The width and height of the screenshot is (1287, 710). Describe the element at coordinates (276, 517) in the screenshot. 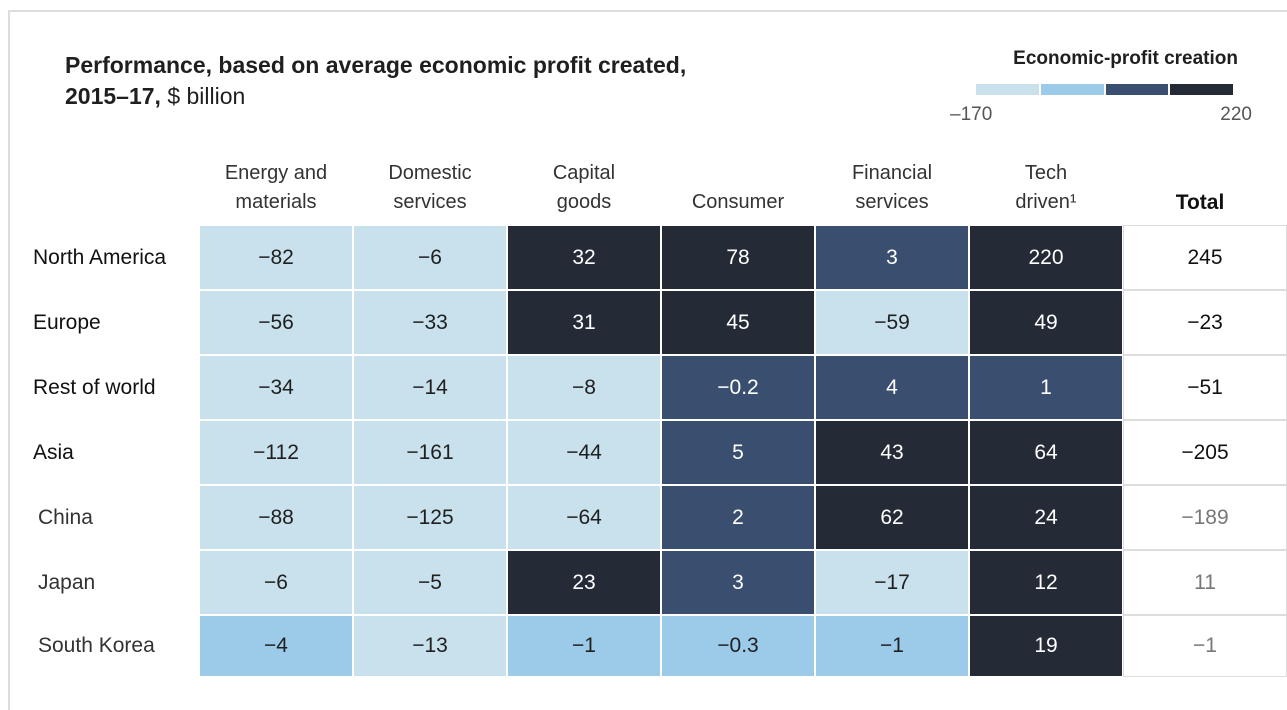

I see `heat-cell: −88` at that location.